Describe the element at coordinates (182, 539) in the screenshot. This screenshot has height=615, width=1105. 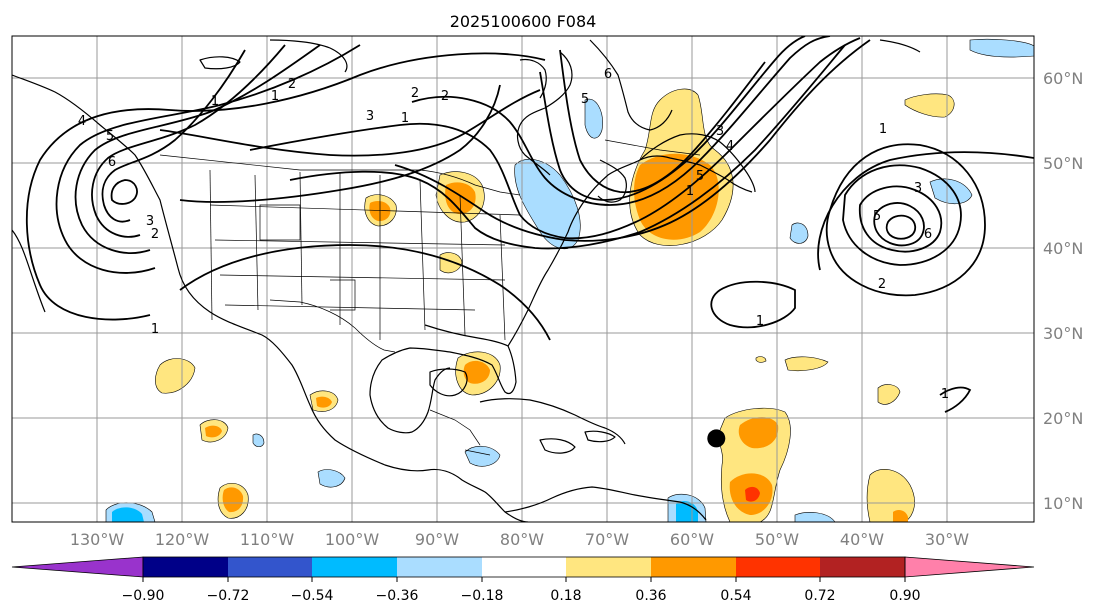
I see `lon-tick-label: 120°W` at that location.